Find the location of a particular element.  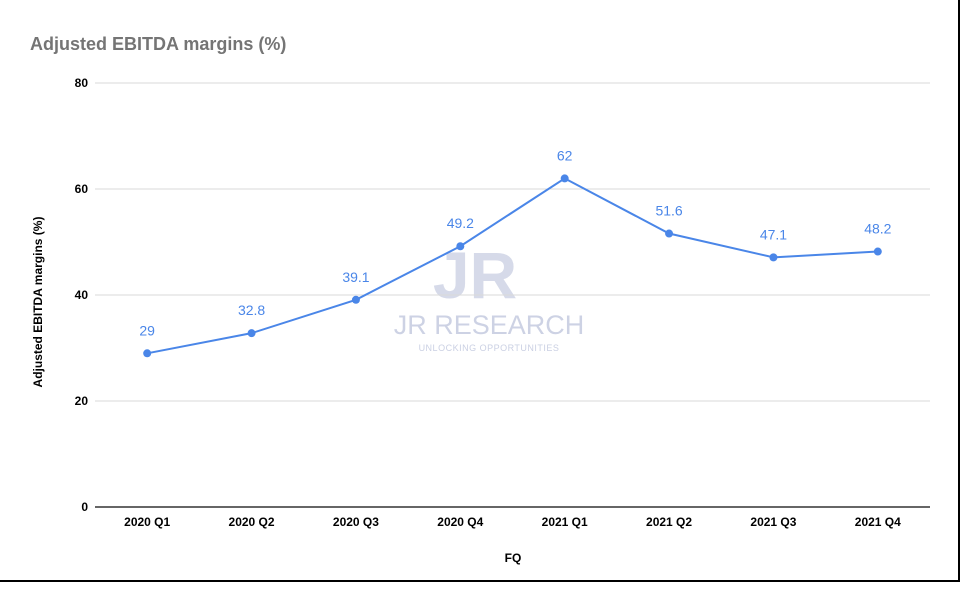

x-tick-label: 2020 Q2 is located at coordinates (252, 522).